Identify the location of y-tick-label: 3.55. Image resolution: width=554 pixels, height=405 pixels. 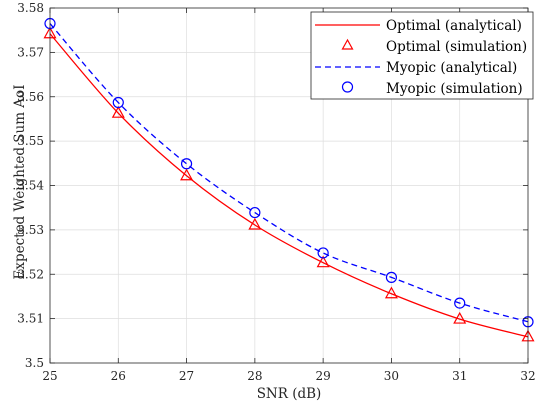
(30, 141).